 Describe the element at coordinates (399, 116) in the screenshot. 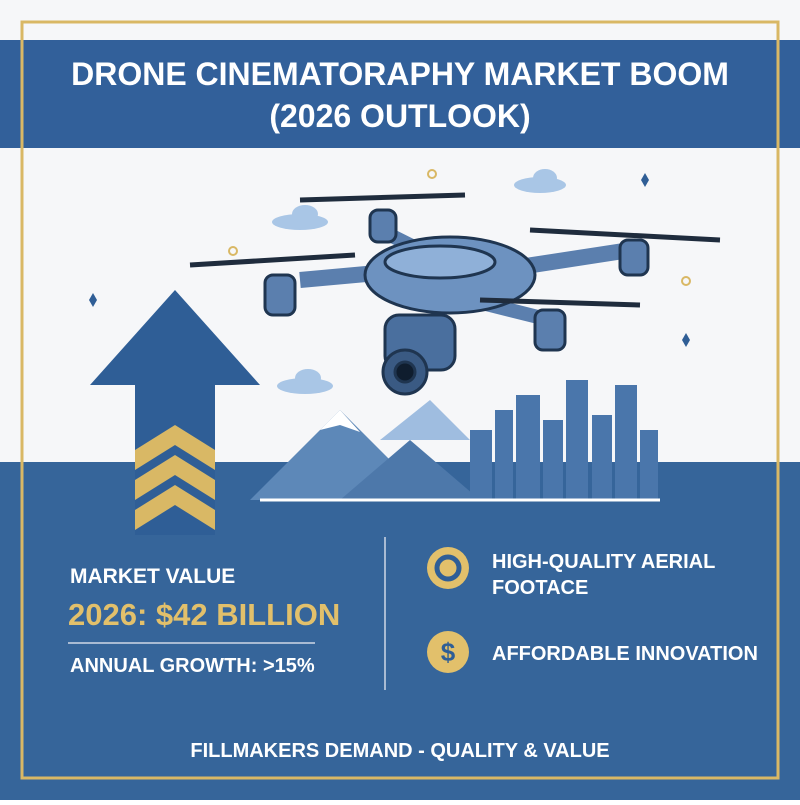

I see `title-line: (2026 OUTLOOK)` at that location.